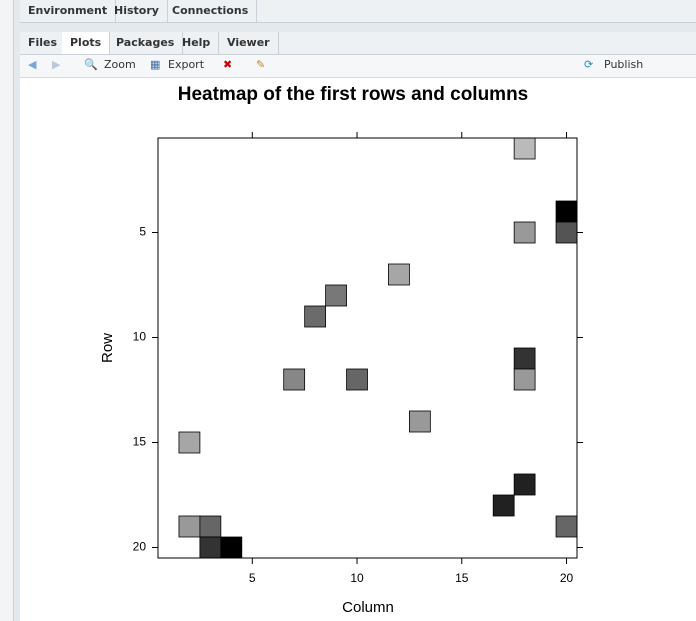 Image resolution: width=696 pixels, height=621 pixels. Describe the element at coordinates (197, 43) in the screenshot. I see `tab: Help` at that location.